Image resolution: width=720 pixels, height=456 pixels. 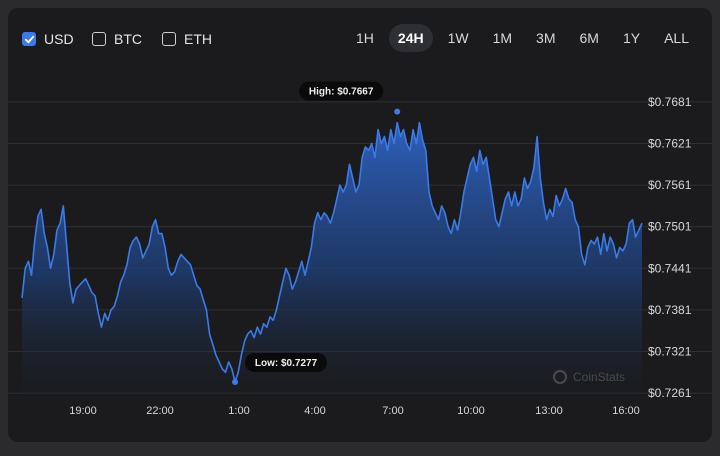 What do you see at coordinates (235, 381) in the screenshot?
I see `low-point` at bounding box center [235, 381].